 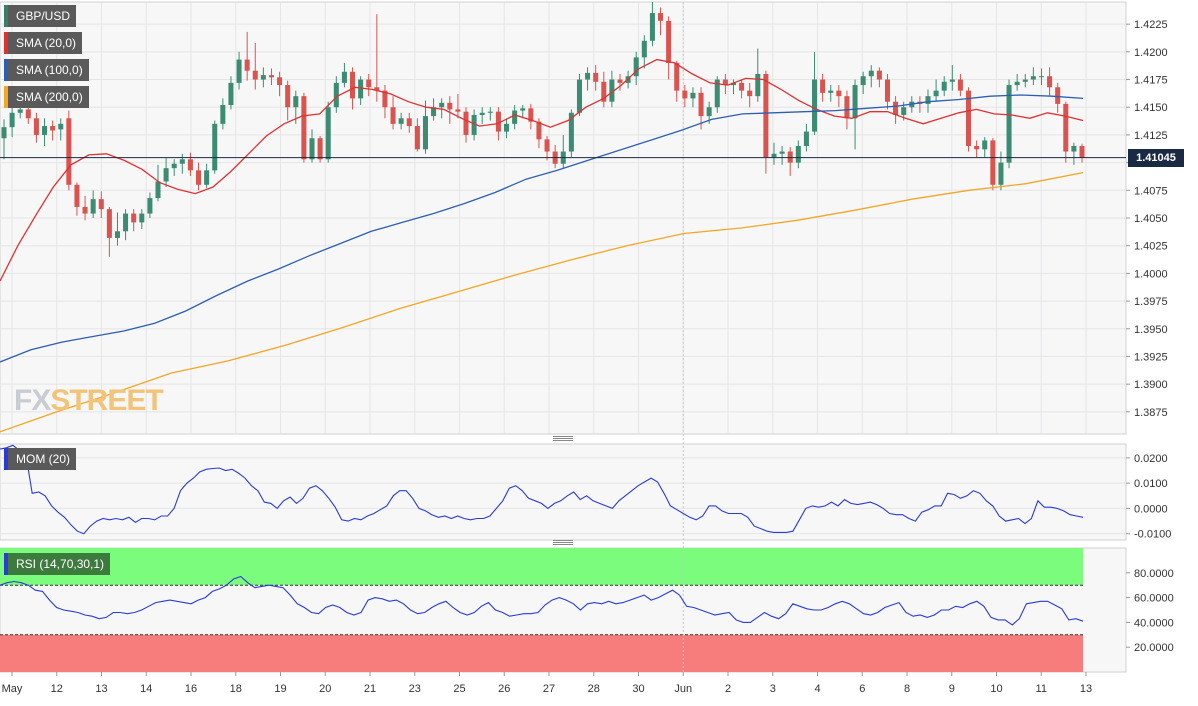 I want to click on last-price-tag: 1.41045, so click(x=1156, y=158).